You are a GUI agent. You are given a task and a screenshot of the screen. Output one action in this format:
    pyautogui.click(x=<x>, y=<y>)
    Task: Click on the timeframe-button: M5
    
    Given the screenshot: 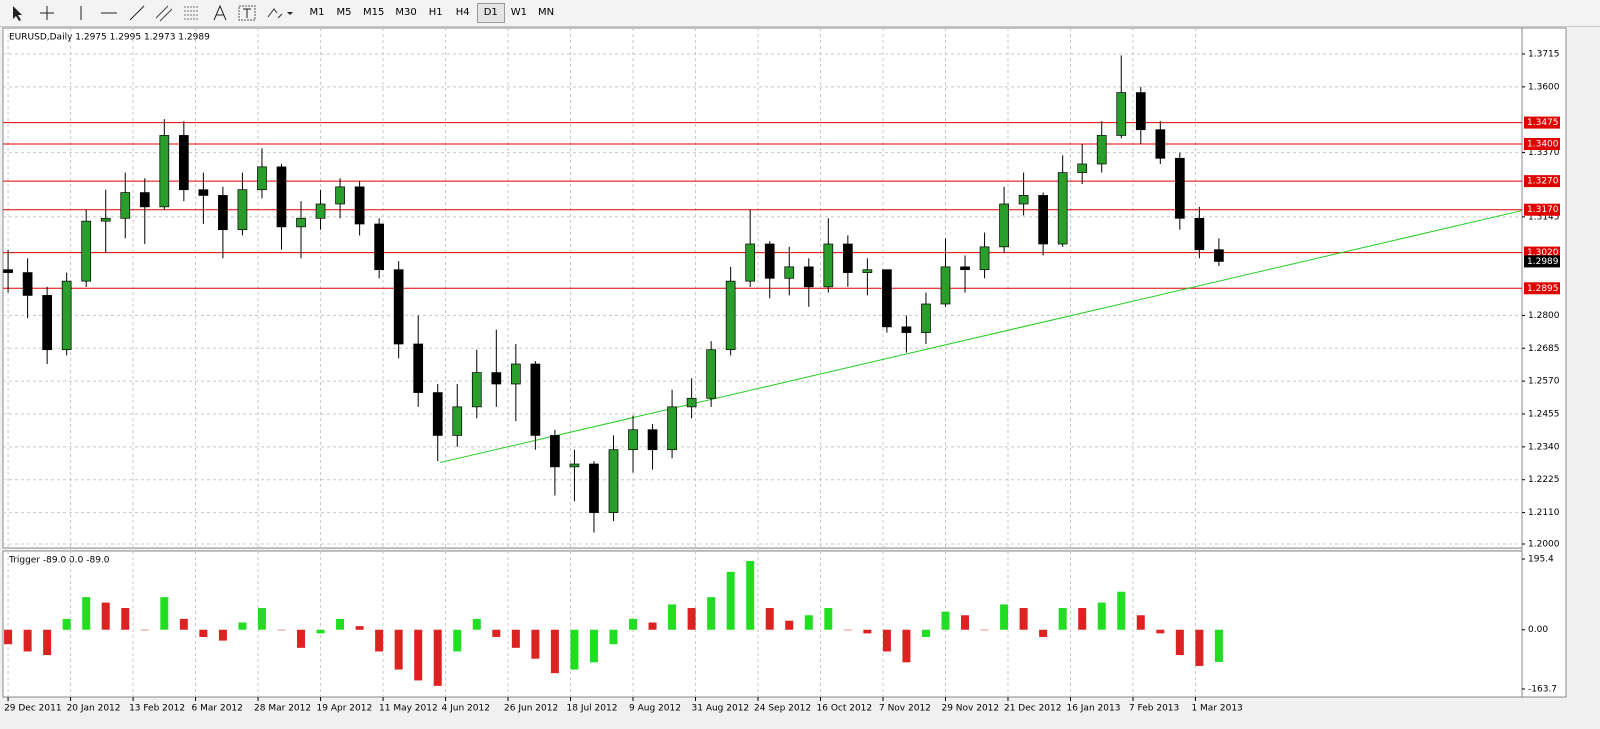 What is the action you would take?
    pyautogui.click(x=344, y=12)
    